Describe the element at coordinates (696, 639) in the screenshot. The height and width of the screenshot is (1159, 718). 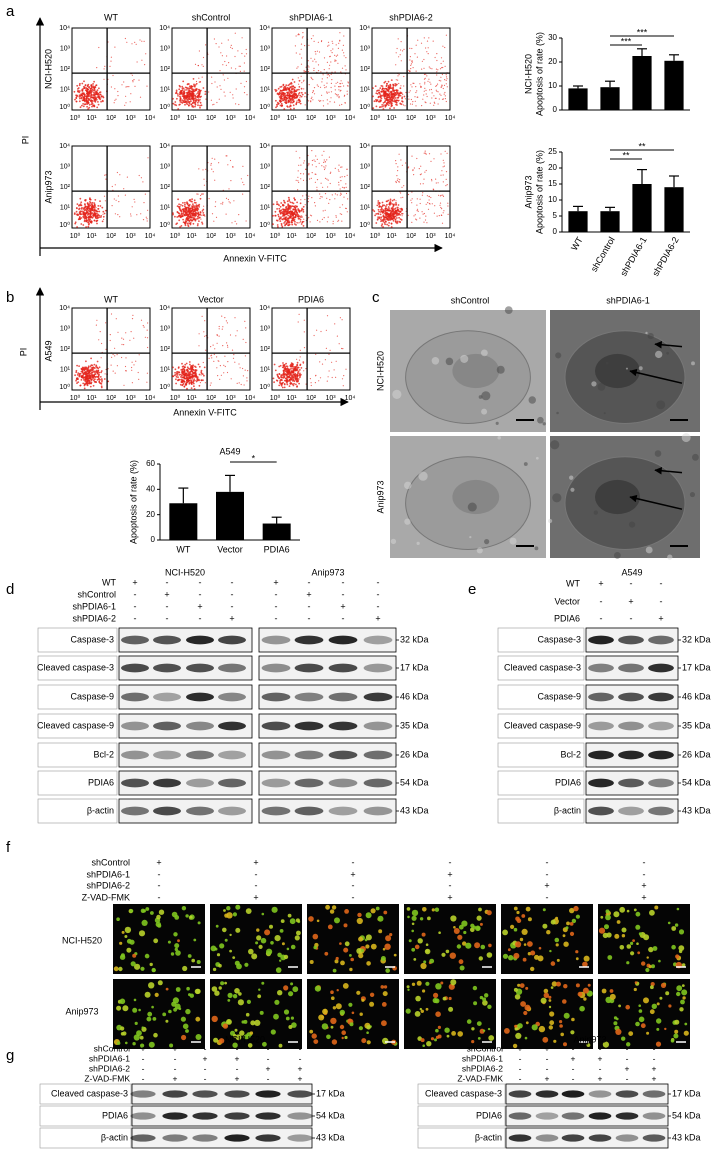
I see `molecular-weight: 32 kDa` at that location.